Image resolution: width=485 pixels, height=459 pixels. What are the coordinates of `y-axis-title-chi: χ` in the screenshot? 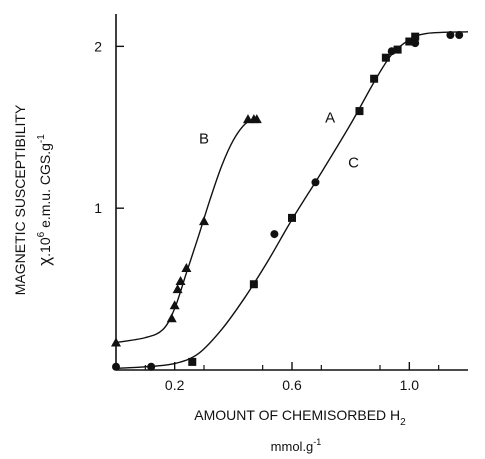 It's located at (44, 261).